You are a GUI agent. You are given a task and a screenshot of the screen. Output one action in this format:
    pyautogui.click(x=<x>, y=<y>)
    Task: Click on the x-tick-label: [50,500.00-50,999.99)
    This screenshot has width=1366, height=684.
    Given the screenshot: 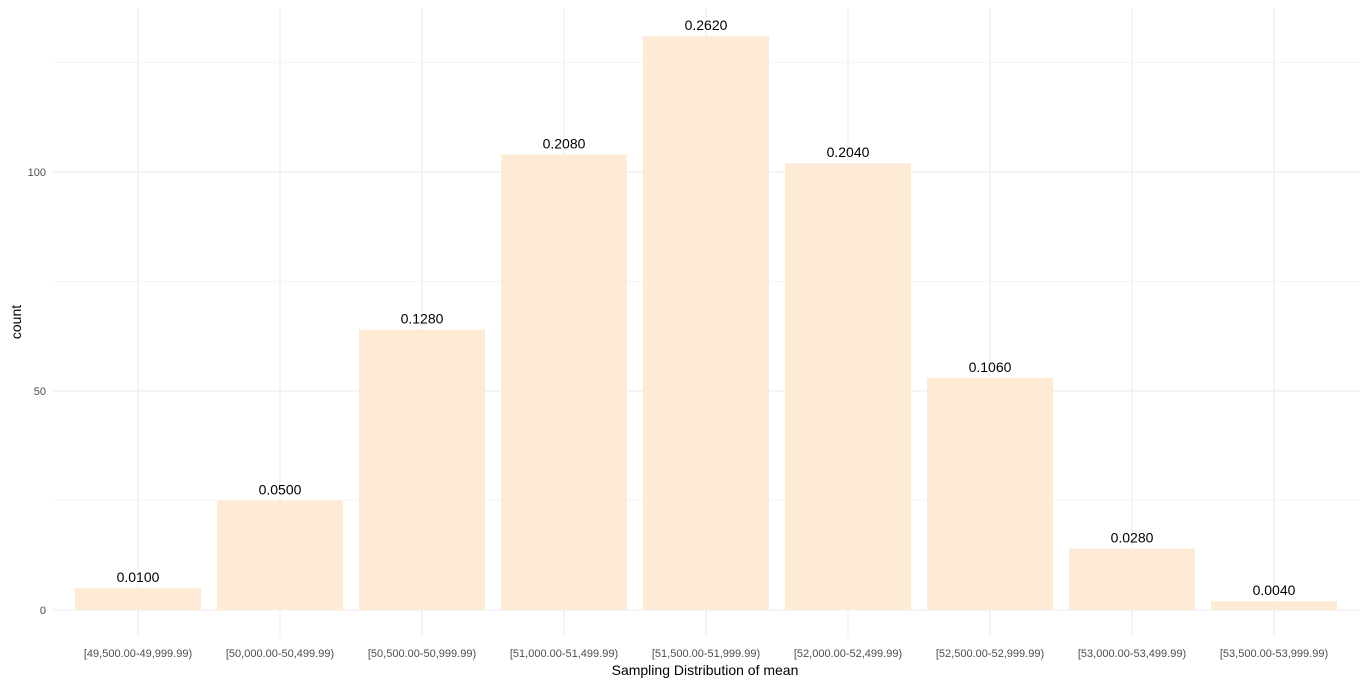 What is the action you would take?
    pyautogui.click(x=422, y=654)
    